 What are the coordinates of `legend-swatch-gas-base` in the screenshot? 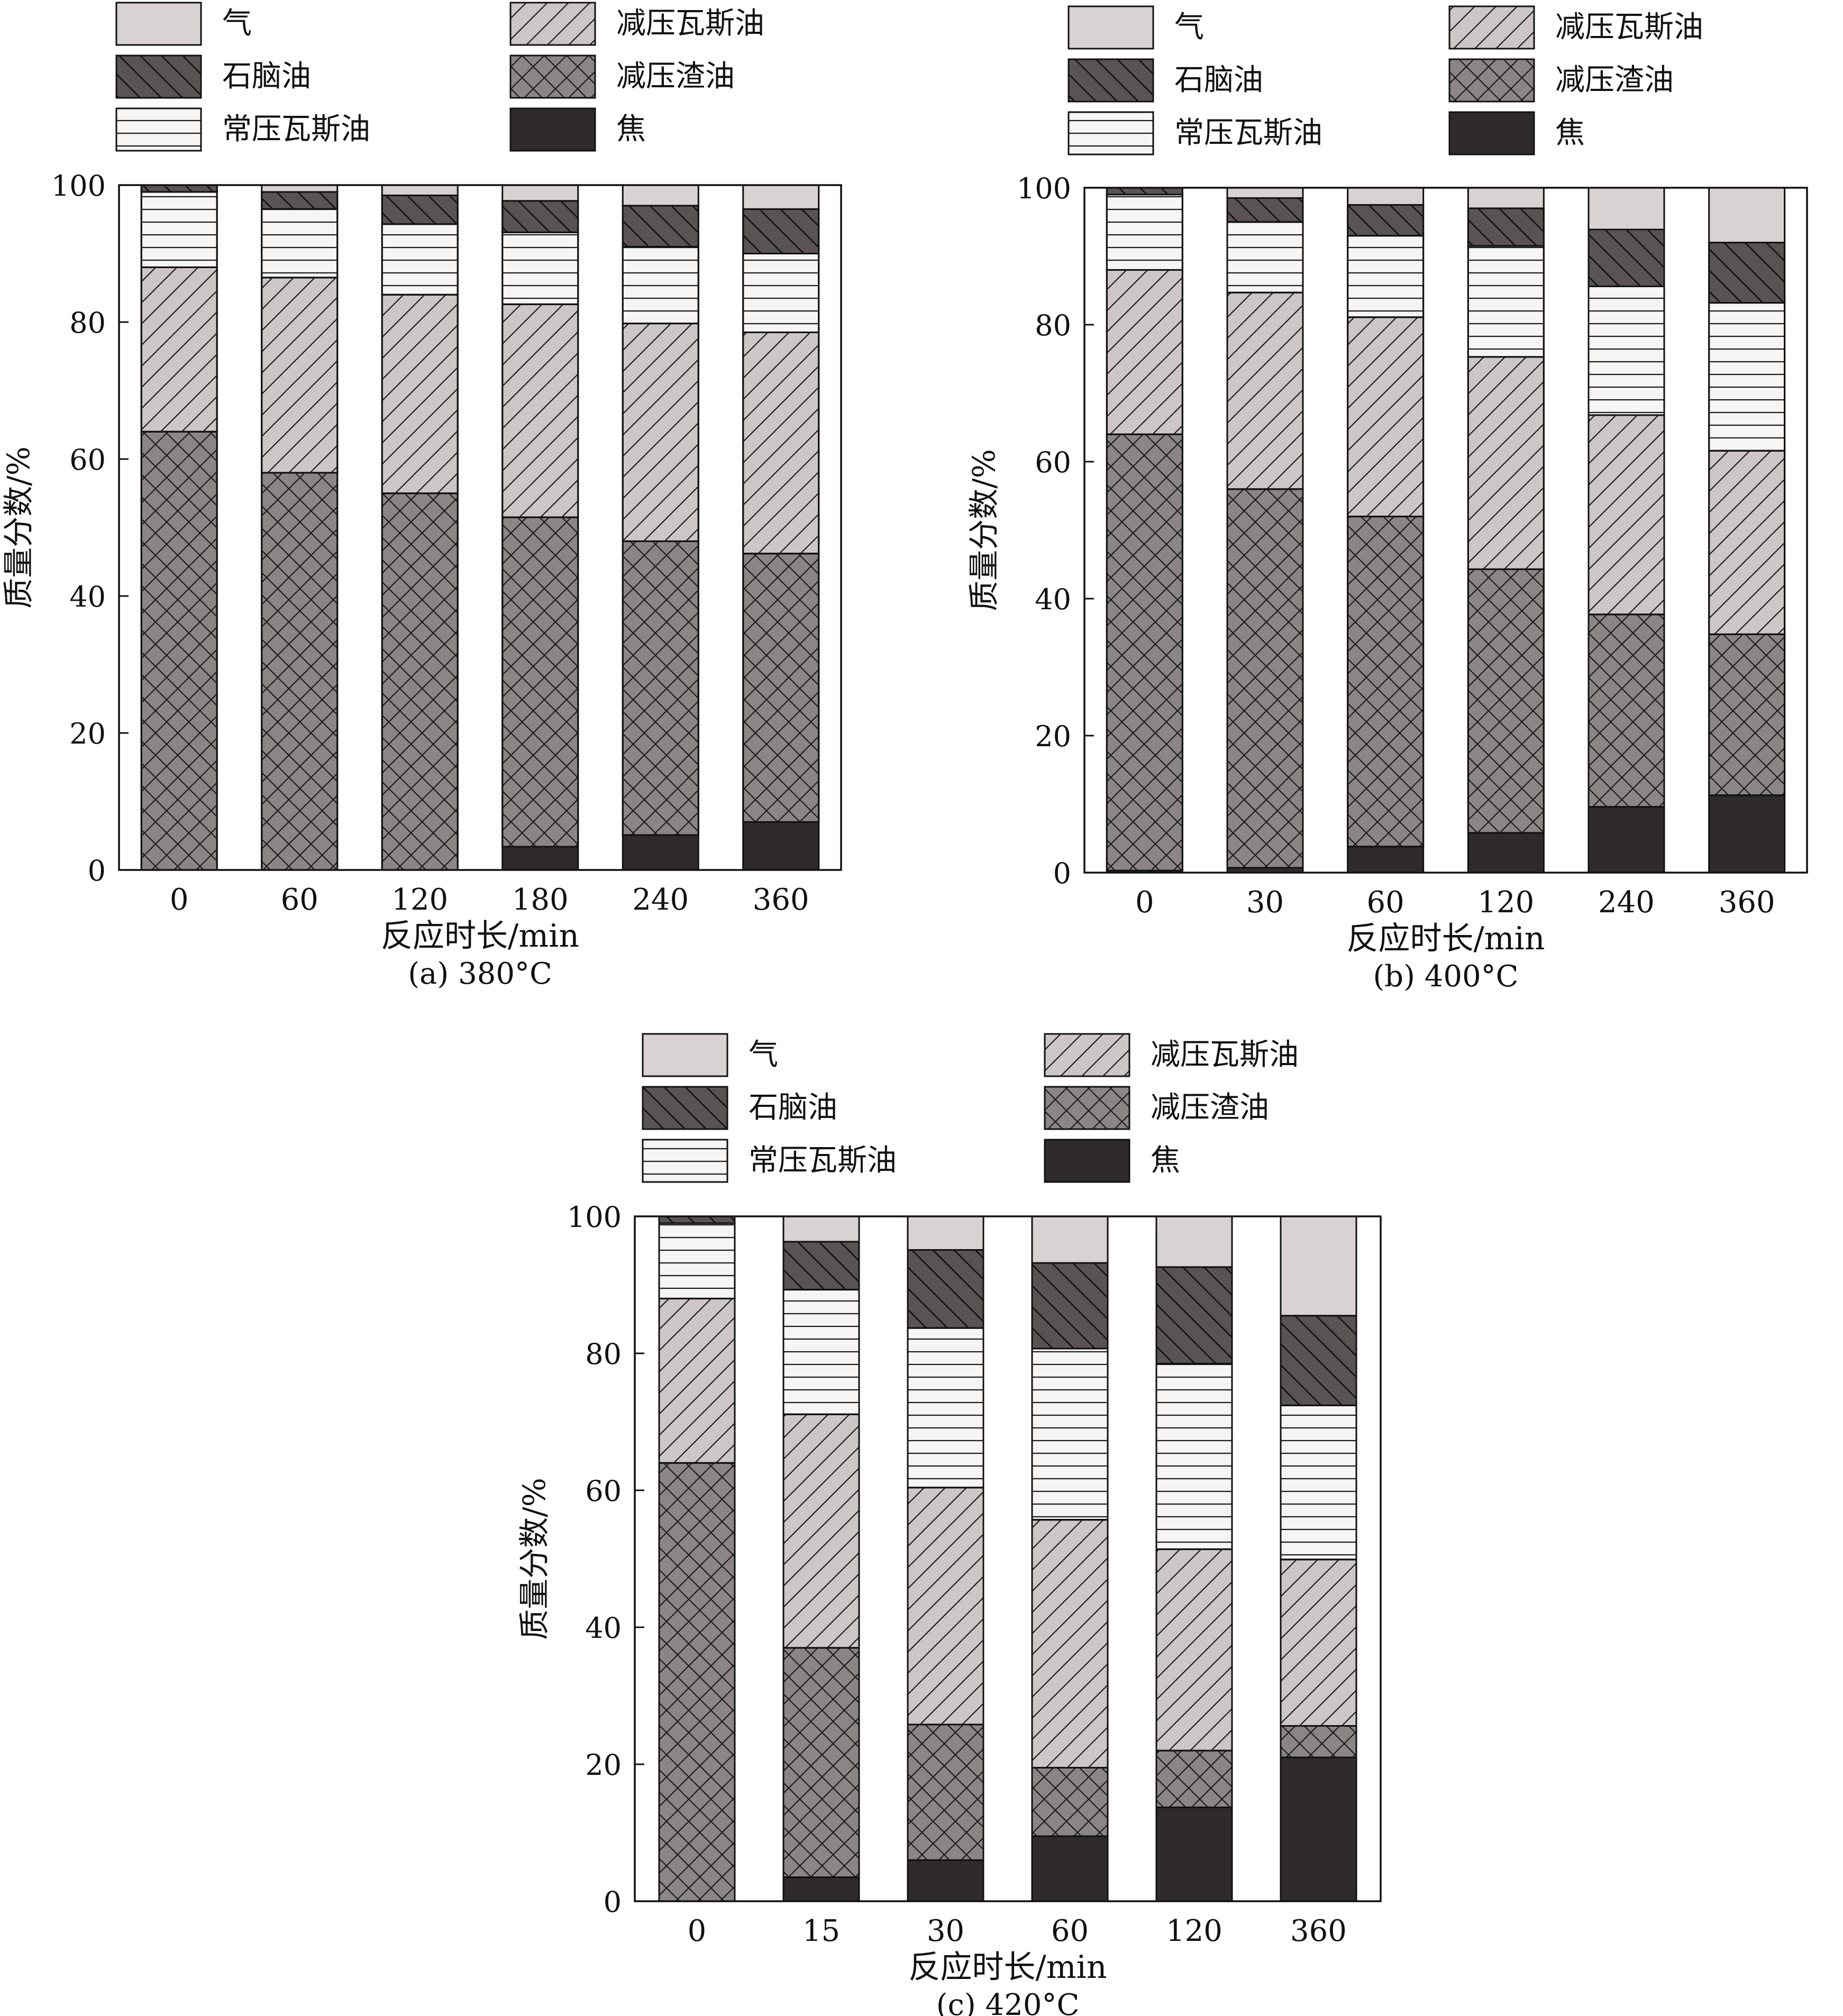 It's located at (685, 1055).